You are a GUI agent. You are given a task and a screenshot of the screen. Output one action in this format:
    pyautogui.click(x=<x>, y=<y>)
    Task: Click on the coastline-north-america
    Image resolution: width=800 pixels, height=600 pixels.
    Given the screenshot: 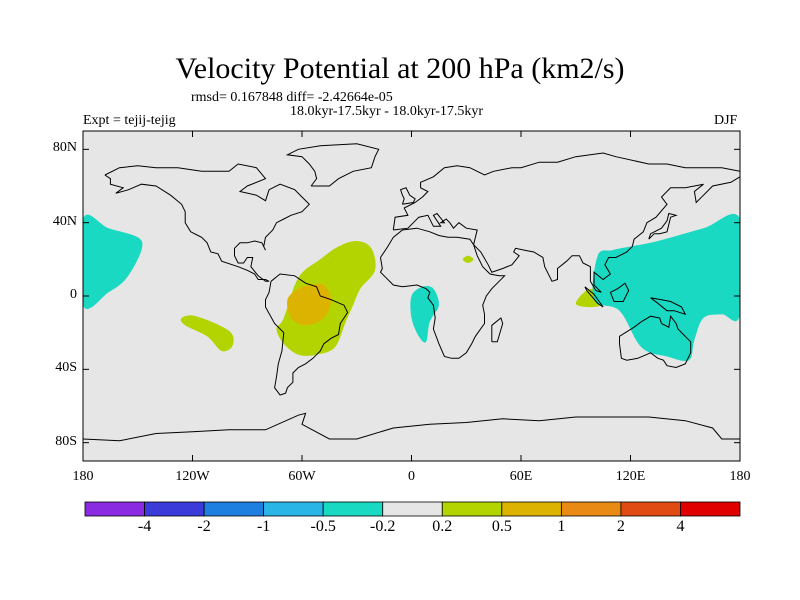 What is the action you would take?
    pyautogui.click(x=207, y=222)
    